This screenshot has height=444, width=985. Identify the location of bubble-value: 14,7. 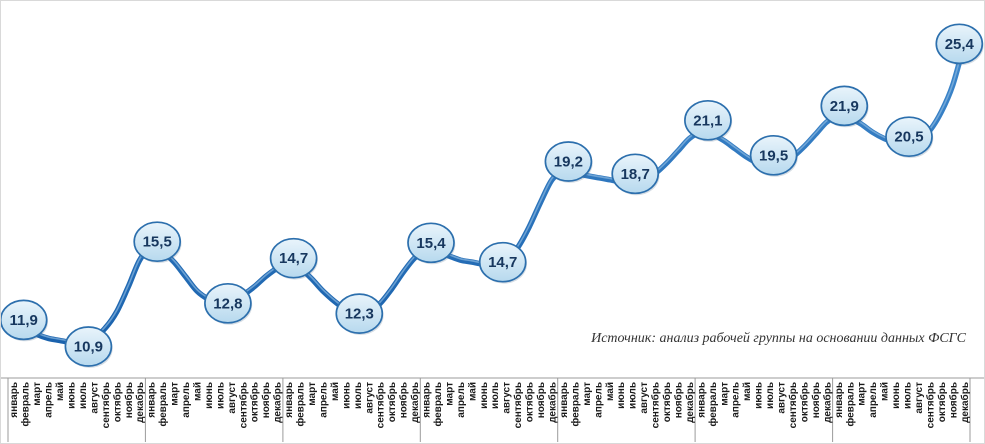
(293, 258).